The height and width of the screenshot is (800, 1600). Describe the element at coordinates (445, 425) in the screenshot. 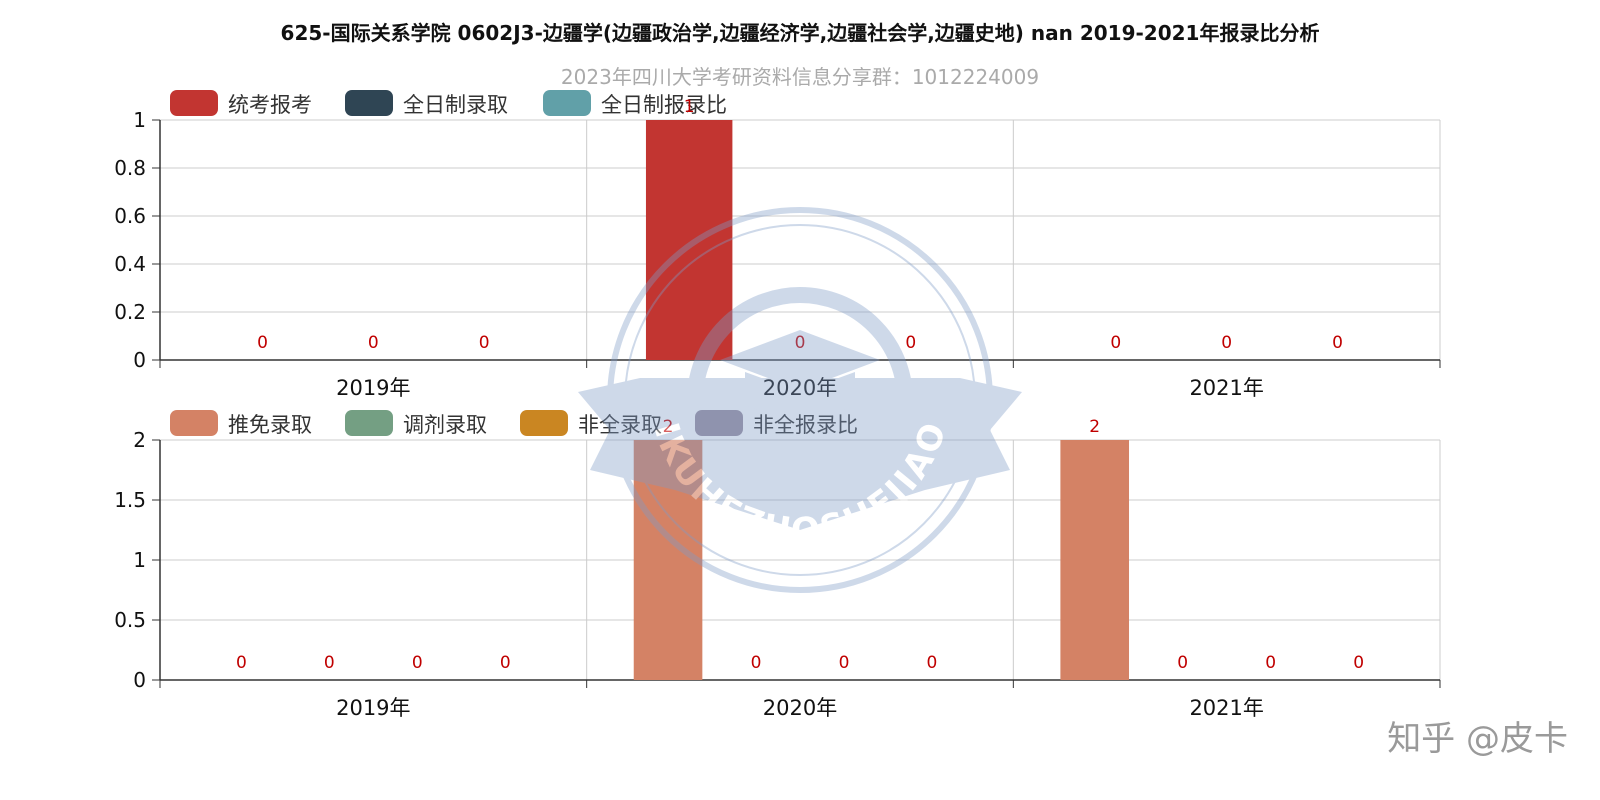

I see `legend-label: 调剂录取` at that location.